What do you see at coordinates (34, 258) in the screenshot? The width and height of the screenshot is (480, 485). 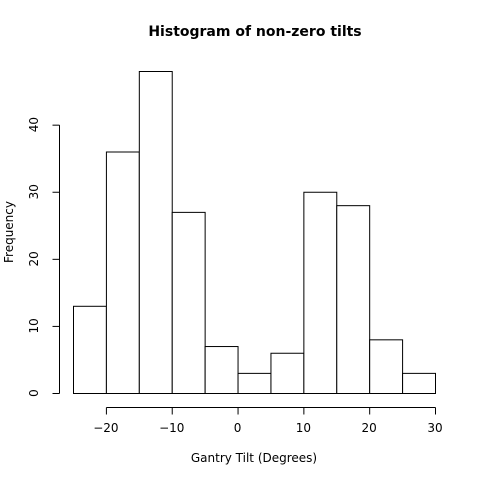 I see `y-tick-label: 20` at bounding box center [34, 258].